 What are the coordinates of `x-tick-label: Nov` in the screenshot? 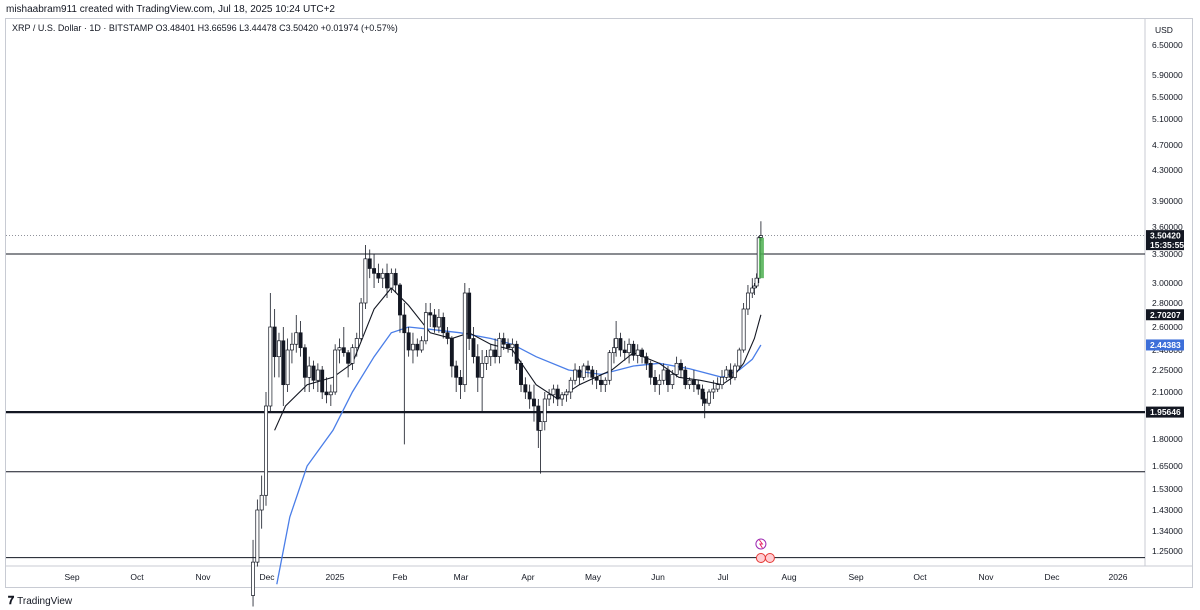 It's located at (203, 577).